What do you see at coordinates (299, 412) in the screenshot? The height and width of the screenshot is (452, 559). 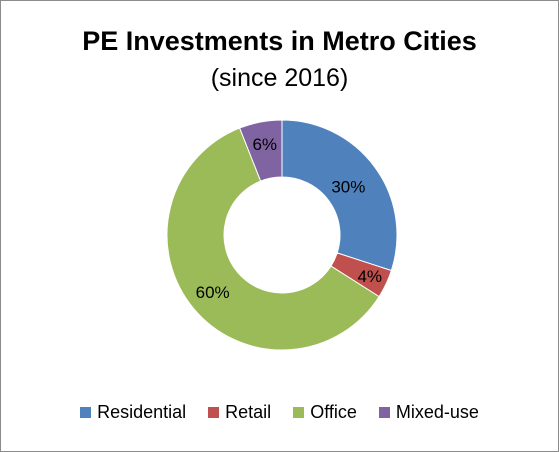 I see `legend-swatch-office` at bounding box center [299, 412].